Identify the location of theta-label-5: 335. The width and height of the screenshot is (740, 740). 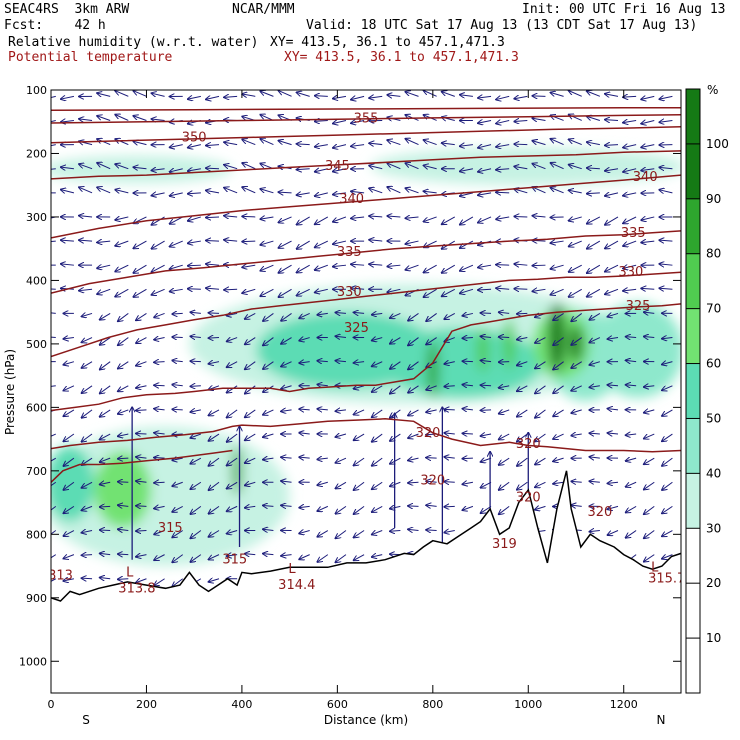
(633, 233).